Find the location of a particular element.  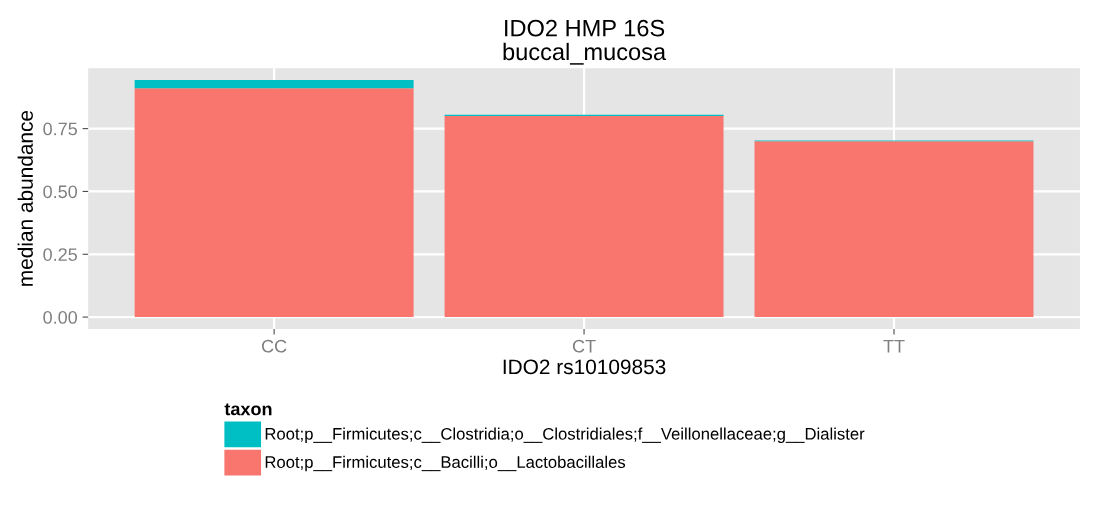

y-tick-label: 0.00 is located at coordinates (60, 317).